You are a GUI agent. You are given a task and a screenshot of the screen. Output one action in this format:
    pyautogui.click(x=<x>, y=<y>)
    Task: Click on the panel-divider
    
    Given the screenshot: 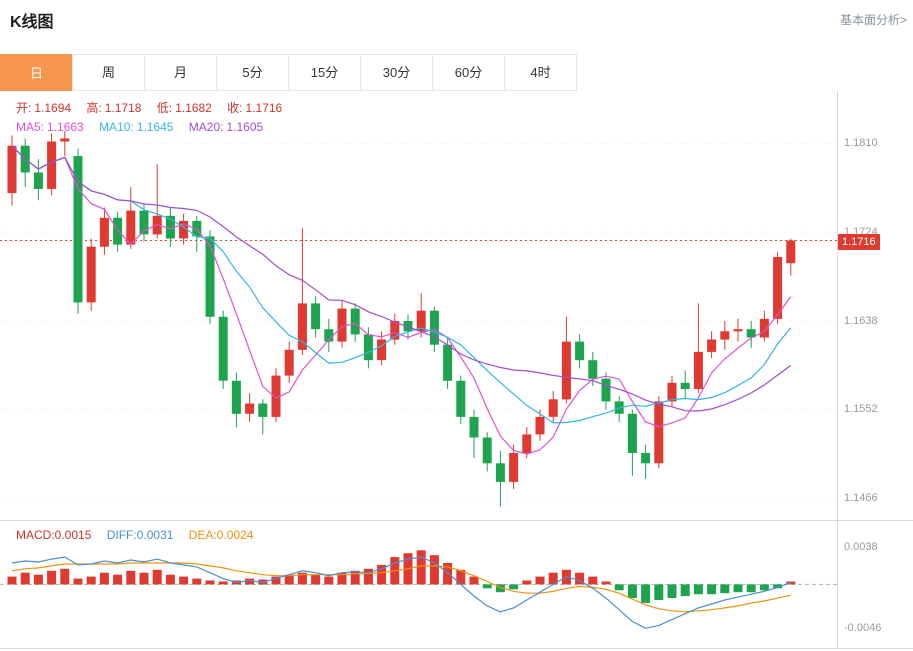 What is the action you would take?
    pyautogui.click(x=456, y=520)
    